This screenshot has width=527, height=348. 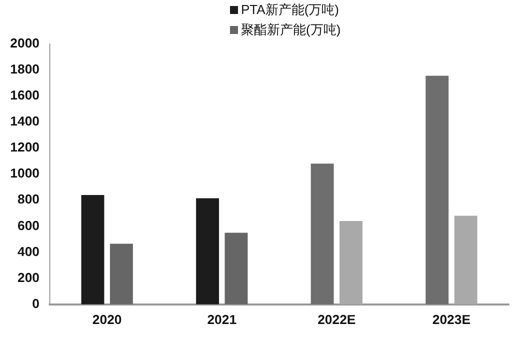 What do you see at coordinates (107, 319) in the screenshot?
I see `x-tick-label: 2020` at bounding box center [107, 319].